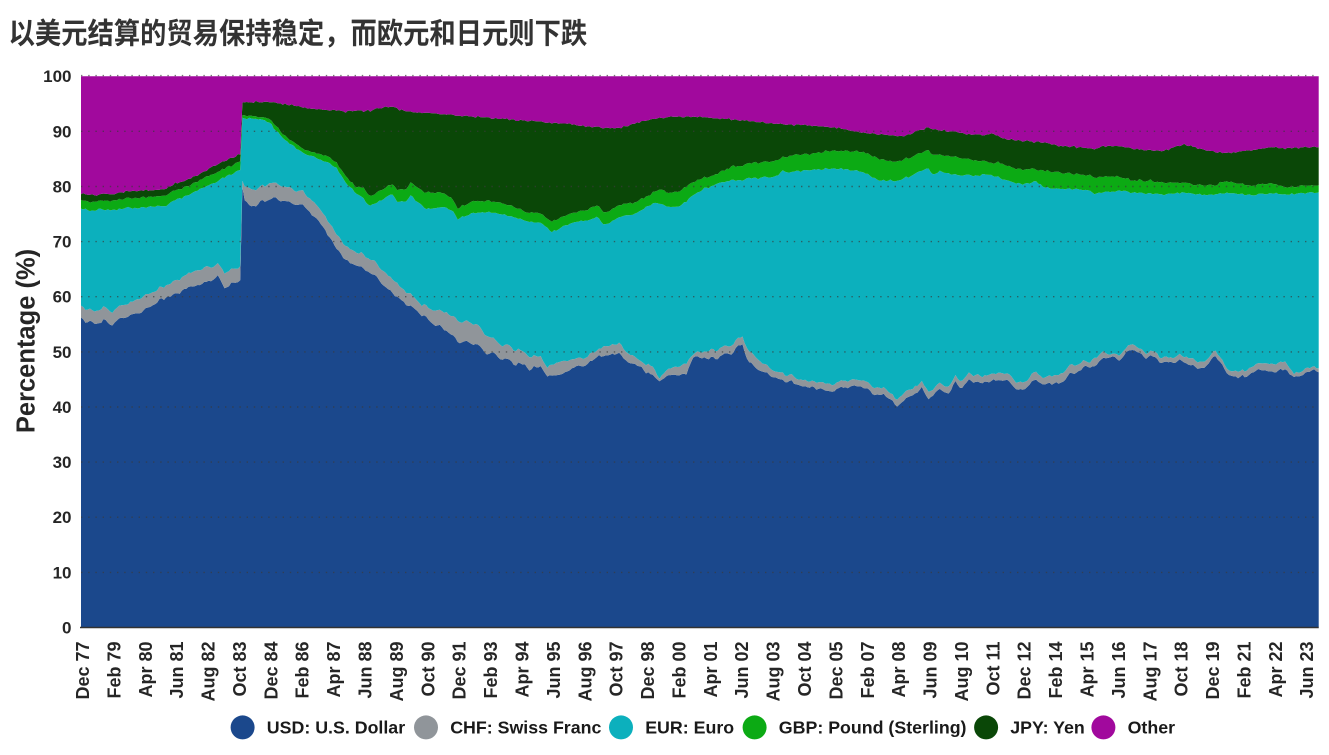 This screenshot has height=755, width=1329. I want to click on svg-text: Jun 09, so click(931, 670).